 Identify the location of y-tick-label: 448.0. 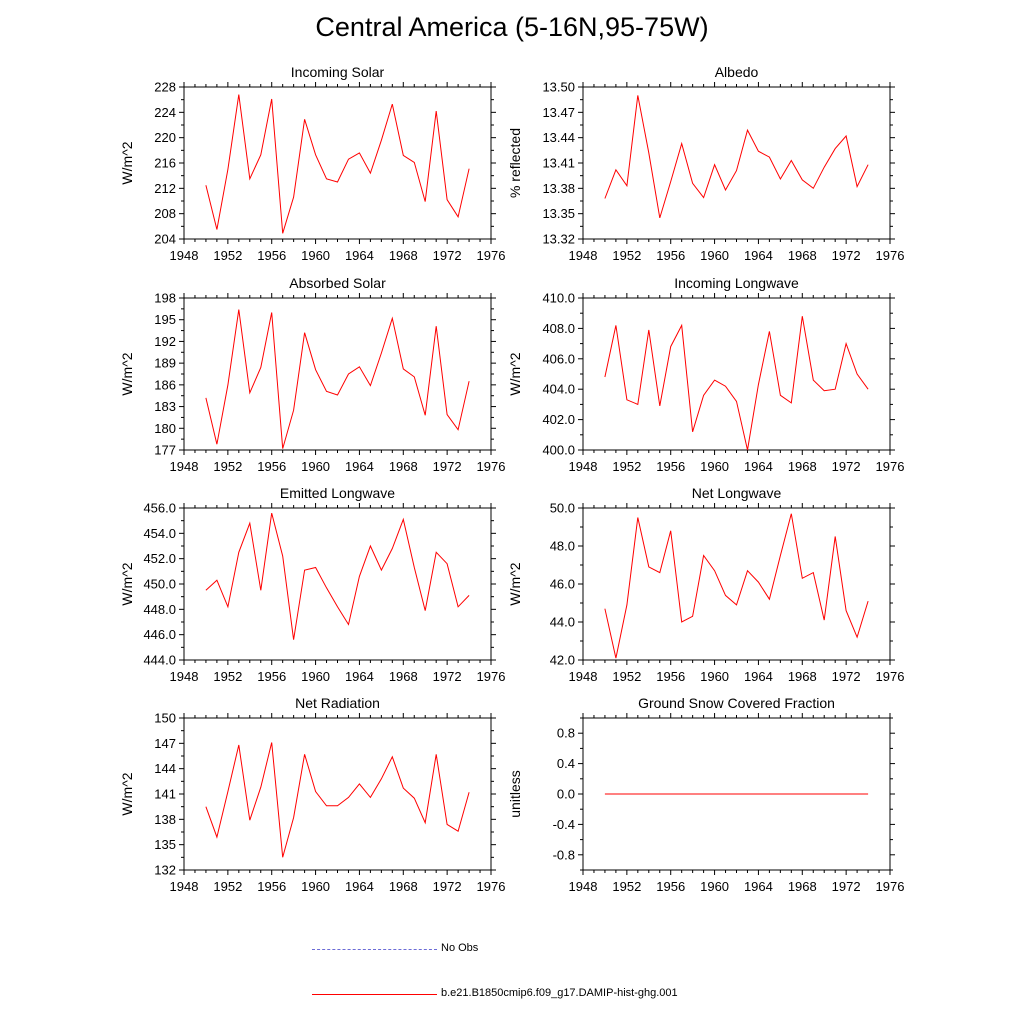
(159, 609).